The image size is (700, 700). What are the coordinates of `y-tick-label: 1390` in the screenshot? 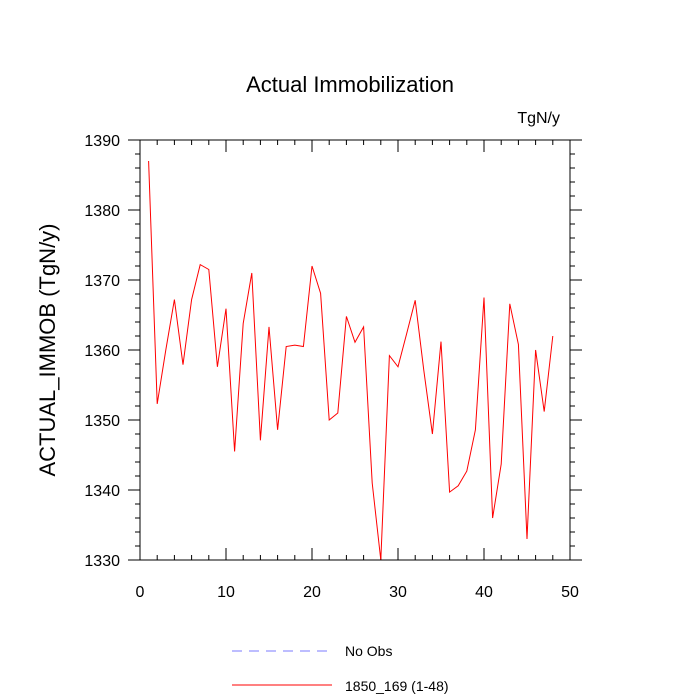 It's located at (102, 141).